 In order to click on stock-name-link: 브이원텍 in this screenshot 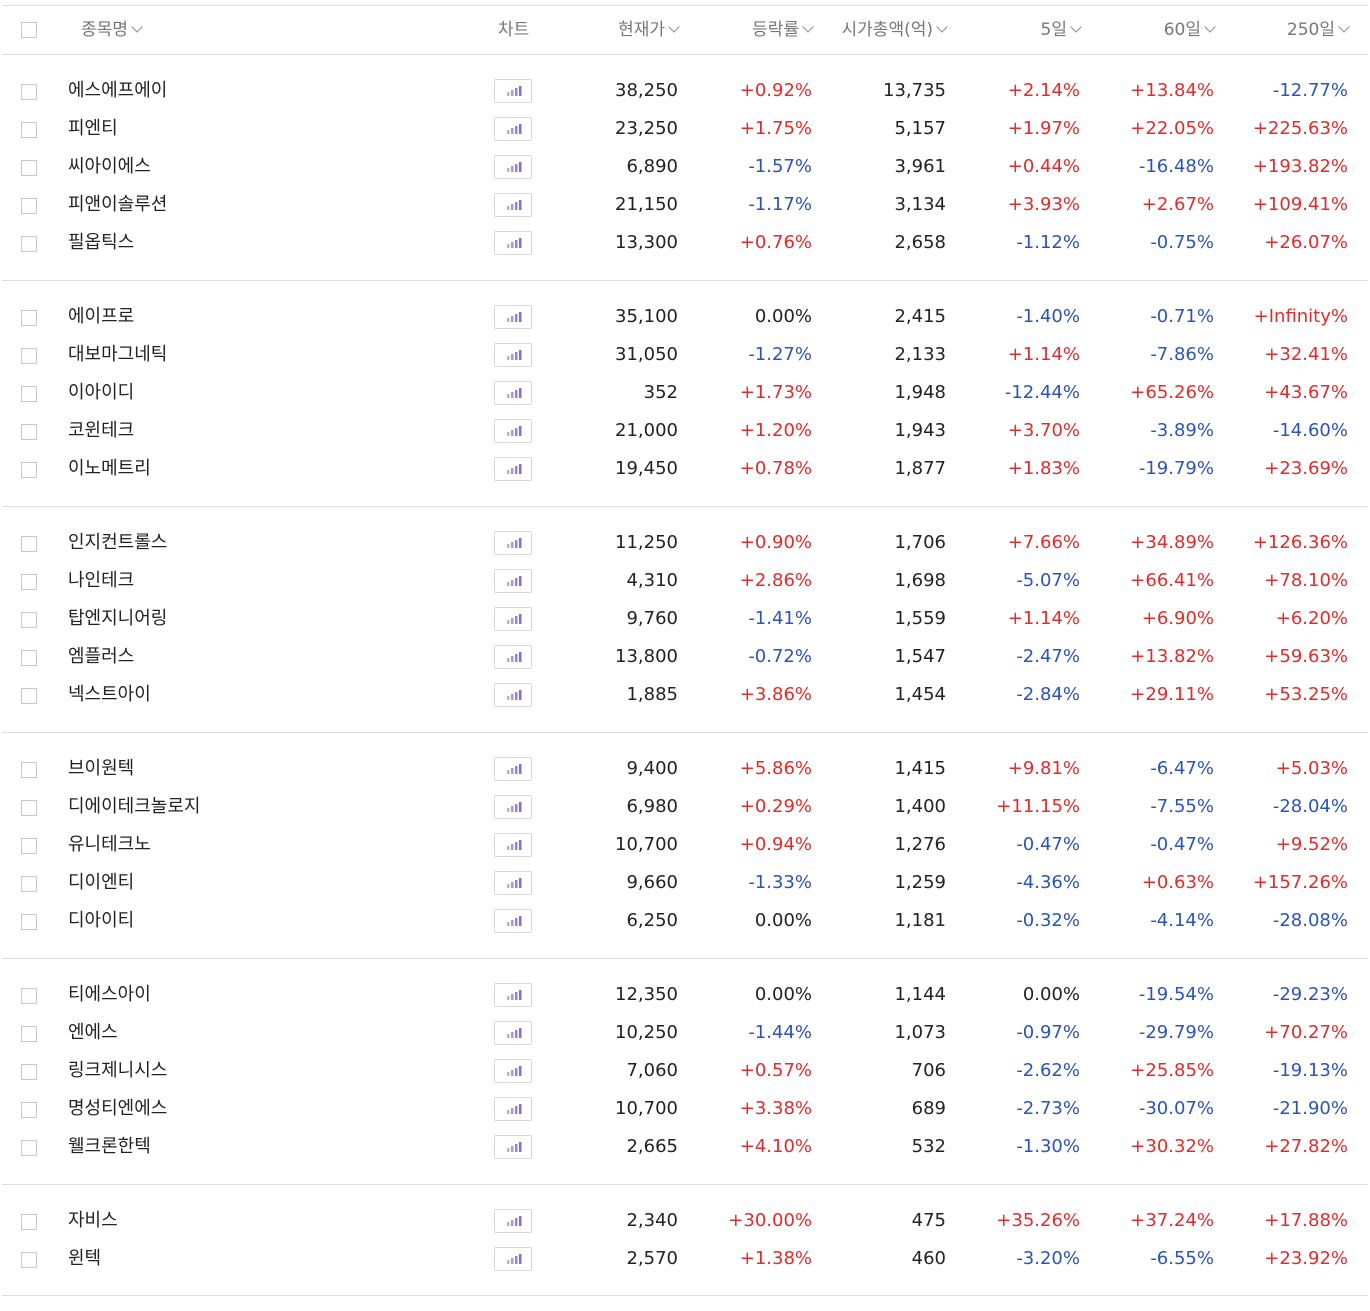, I will do `click(101, 768)`.